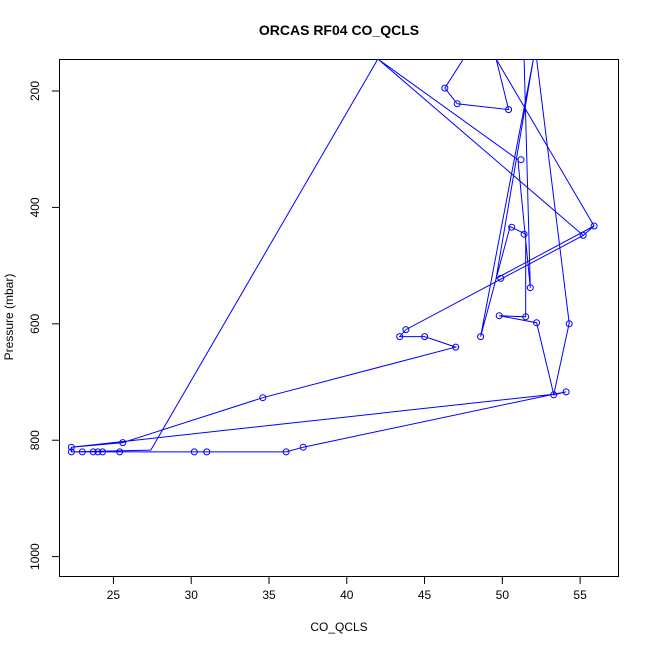 The height and width of the screenshot is (650, 650). Describe the element at coordinates (580, 595) in the screenshot. I see `x-tick-label: 55` at that location.